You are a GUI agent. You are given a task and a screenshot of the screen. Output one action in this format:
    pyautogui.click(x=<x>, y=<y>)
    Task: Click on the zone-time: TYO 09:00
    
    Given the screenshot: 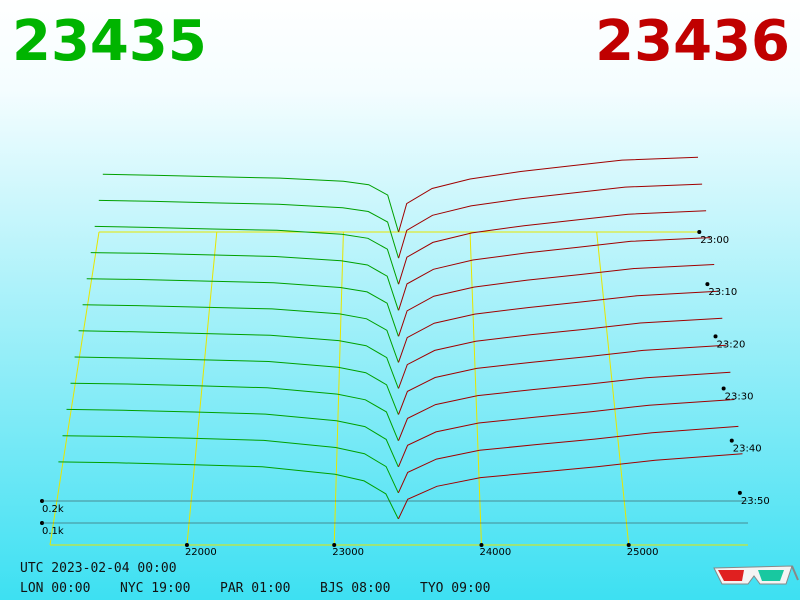 What is the action you would take?
    pyautogui.click(x=455, y=588)
    